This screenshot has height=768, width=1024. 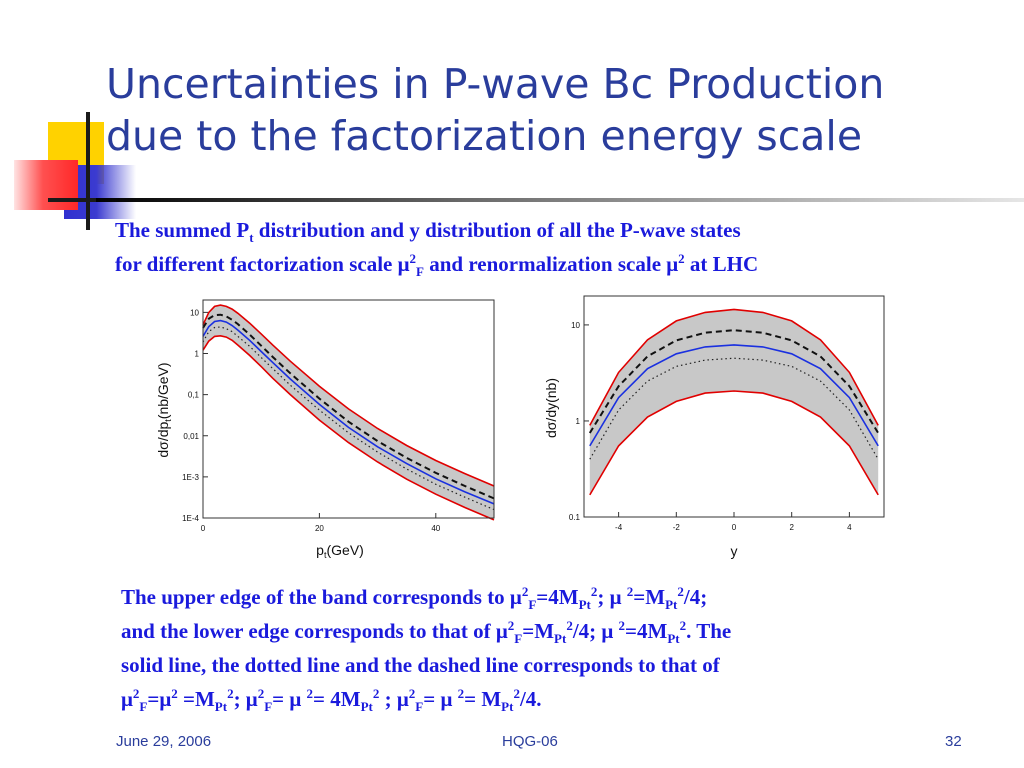 I want to click on x-tick-label: -4, so click(x=619, y=527).